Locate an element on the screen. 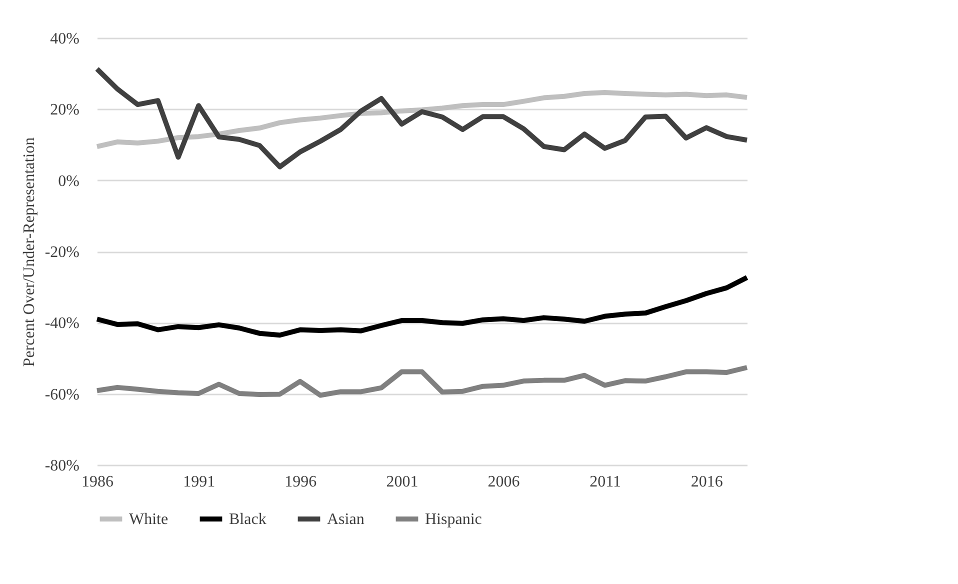 The width and height of the screenshot is (958, 584). legend-label: Hispanic is located at coordinates (453, 519).